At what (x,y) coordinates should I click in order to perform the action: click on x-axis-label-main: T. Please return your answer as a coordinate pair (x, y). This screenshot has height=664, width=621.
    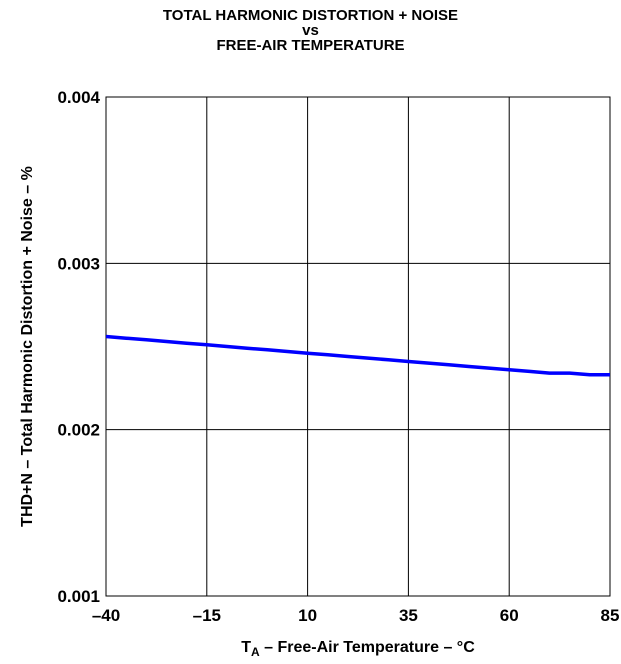
    Looking at the image, I should click on (246, 647).